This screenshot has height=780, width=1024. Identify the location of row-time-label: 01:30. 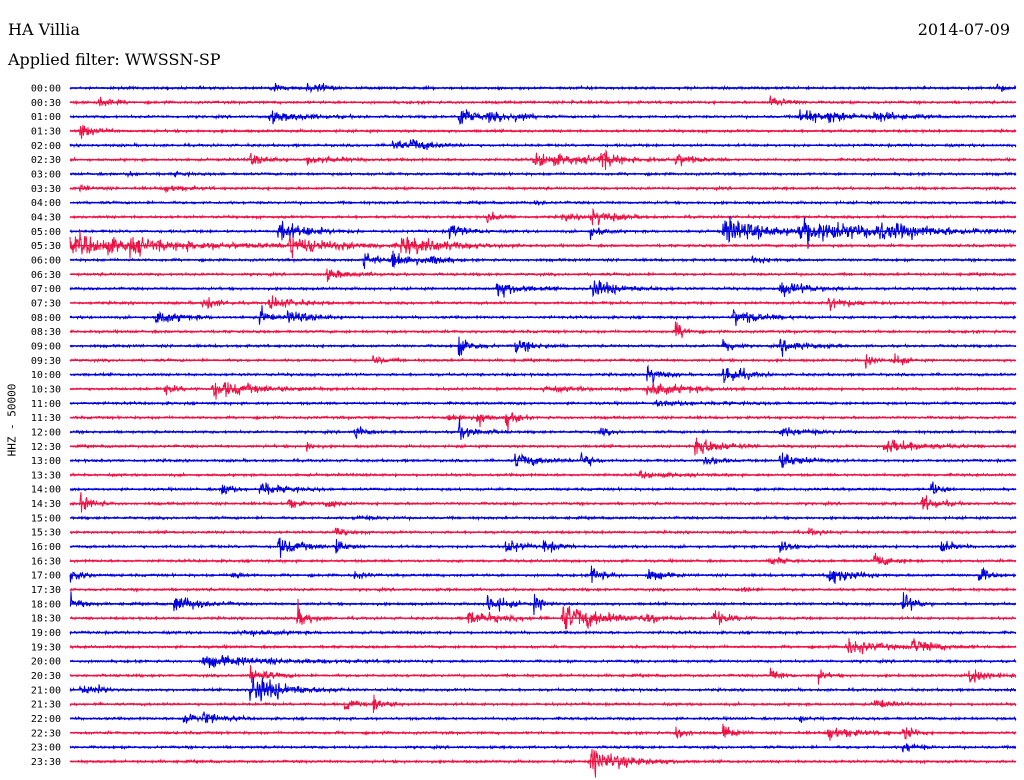
(46, 131).